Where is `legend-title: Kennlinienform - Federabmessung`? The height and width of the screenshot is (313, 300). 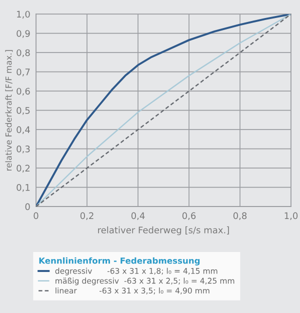 legend-title: Kennlinienform - Federabmessung is located at coordinates (119, 261).